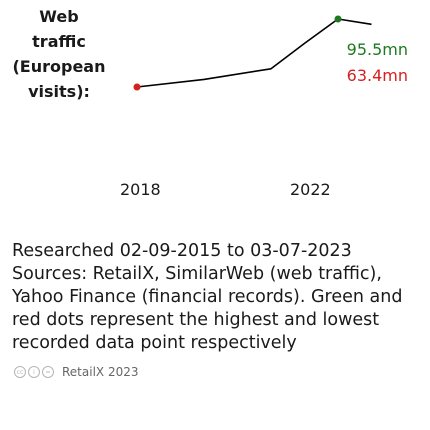 Image resolution: width=430 pixels, height=430 pixels. I want to click on low-point-dot, so click(137, 87).